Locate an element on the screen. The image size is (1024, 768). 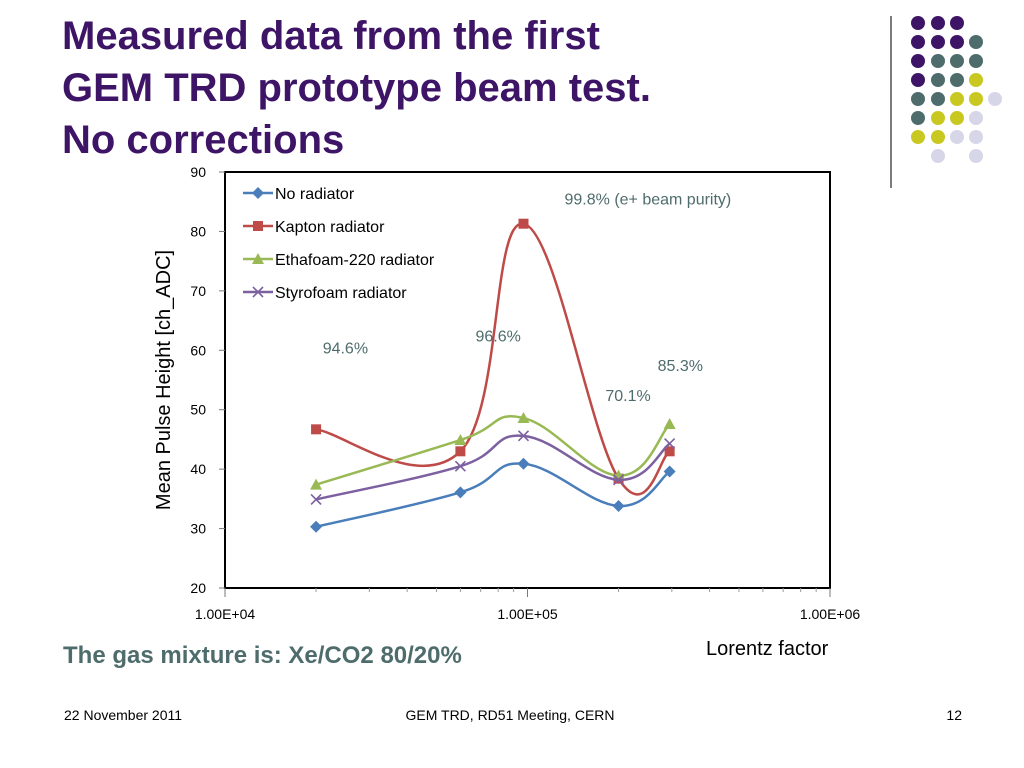
y-axis-label: Mean Pulse Height [ch_ADC] is located at coordinates (164, 380).